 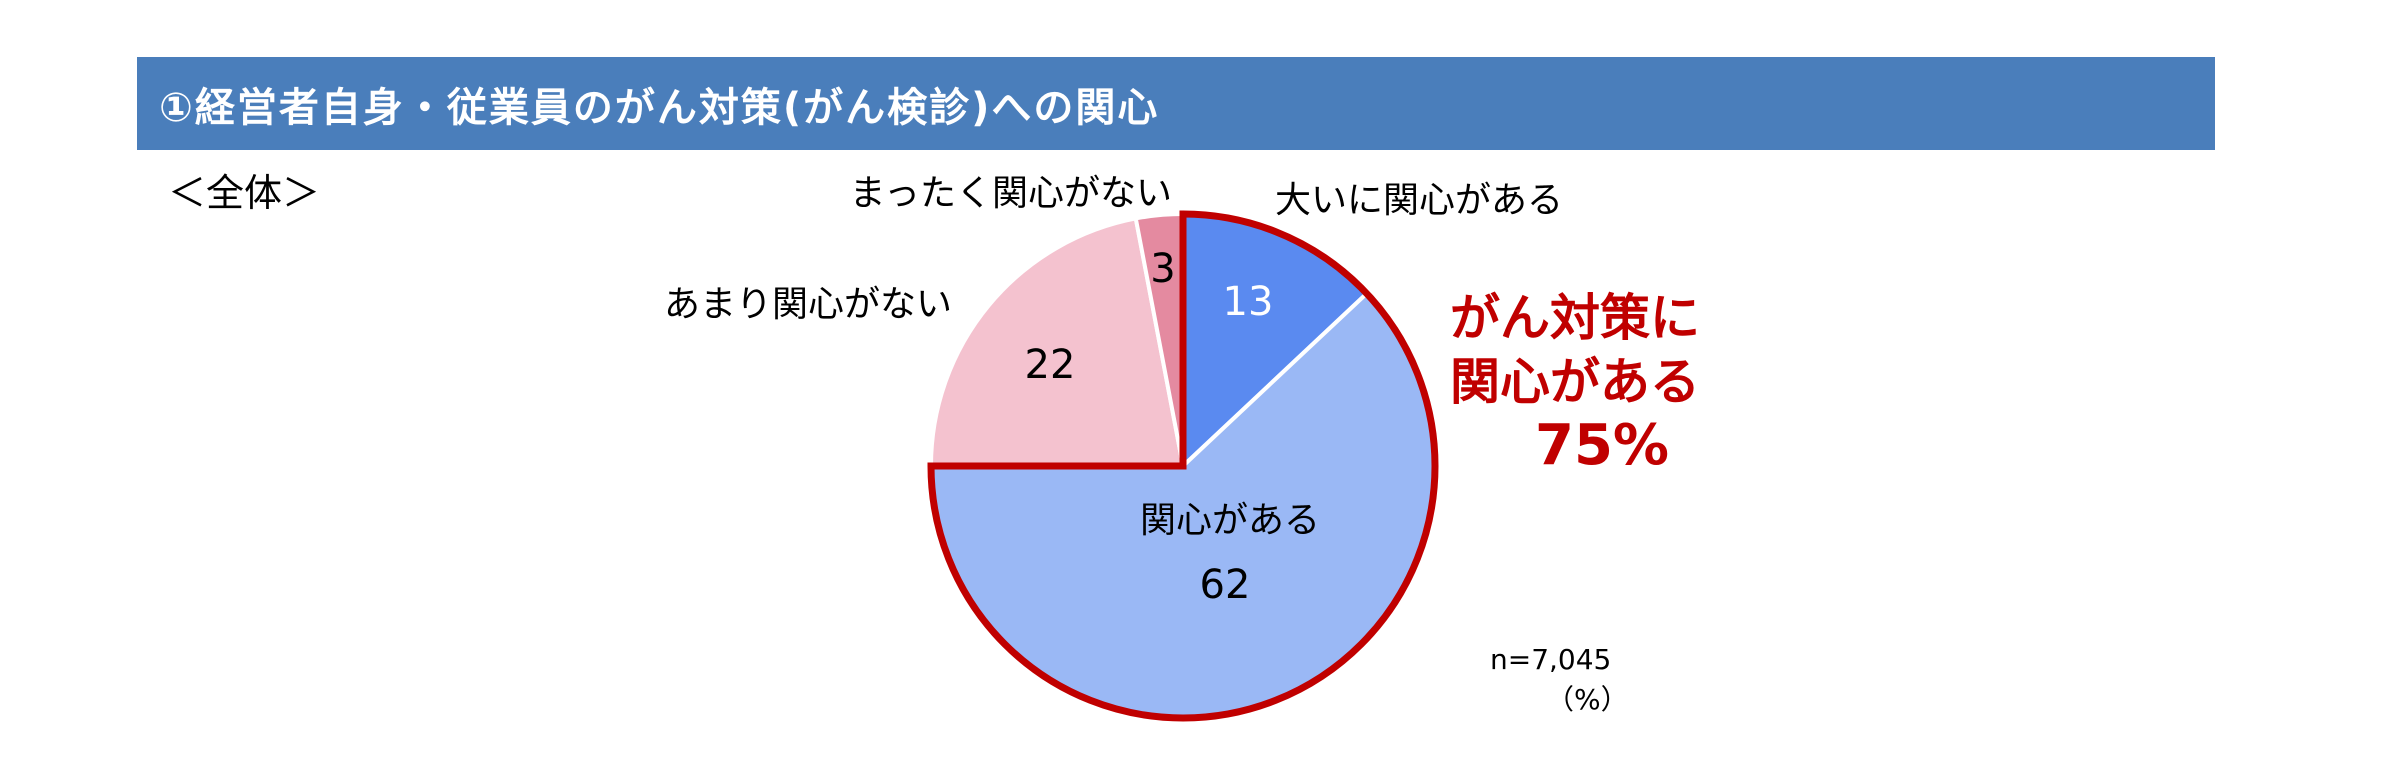 What do you see at coordinates (1575, 318) in the screenshot?
I see `callout-line-1: がん対策に` at bounding box center [1575, 318].